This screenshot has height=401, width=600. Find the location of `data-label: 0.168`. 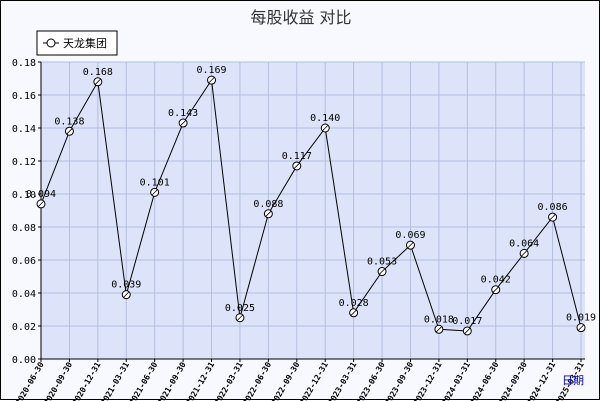

data-label: 0.168 is located at coordinates (98, 72).